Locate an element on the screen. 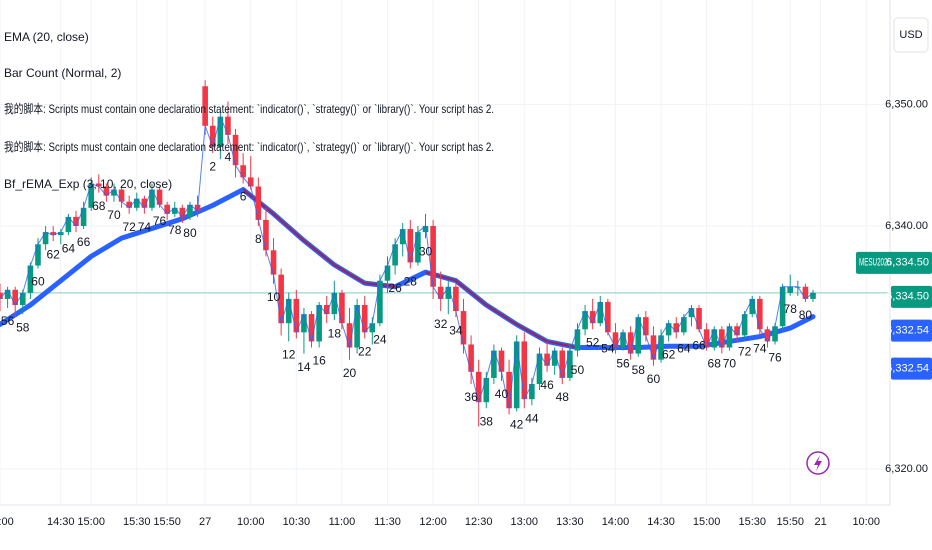 Image resolution: width=932 pixels, height=550 pixels. y-tick-label: 6,340.00 is located at coordinates (906, 226).